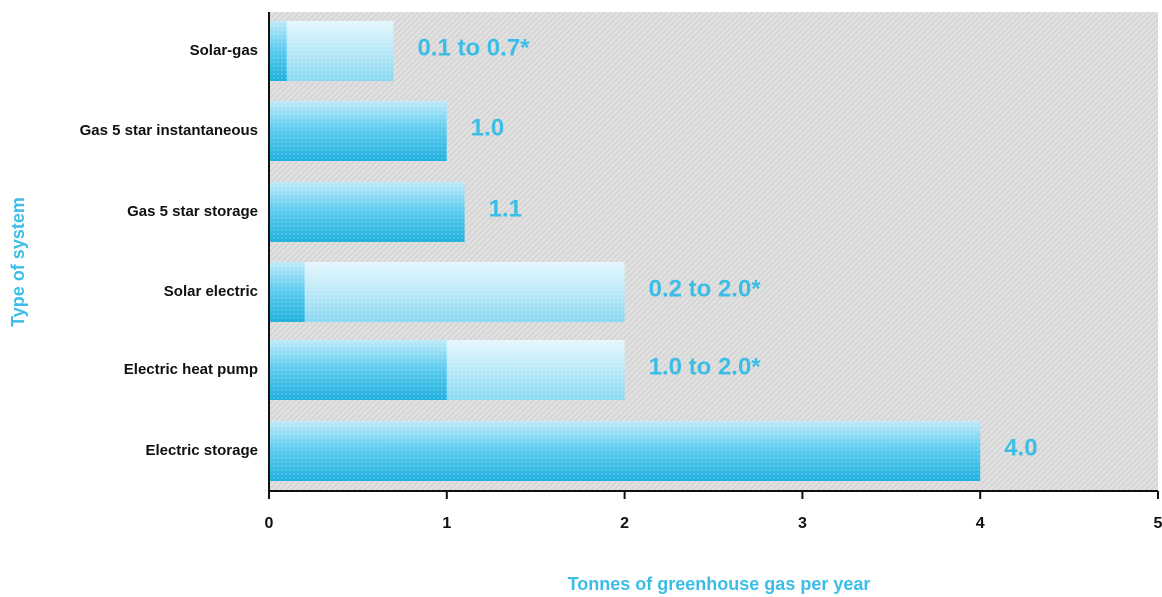 This screenshot has width=1162, height=597. Describe the element at coordinates (211, 291) in the screenshot. I see `category-label-3: Solar electric` at that location.